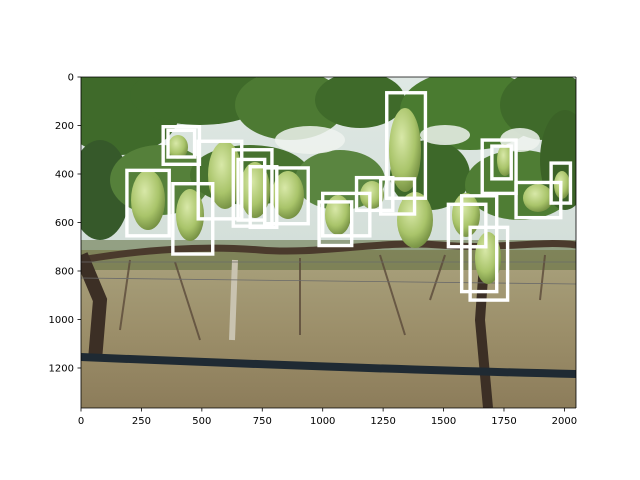  What do you see at coordinates (262, 421) in the screenshot?
I see `x-tick-label: 750` at bounding box center [262, 421].